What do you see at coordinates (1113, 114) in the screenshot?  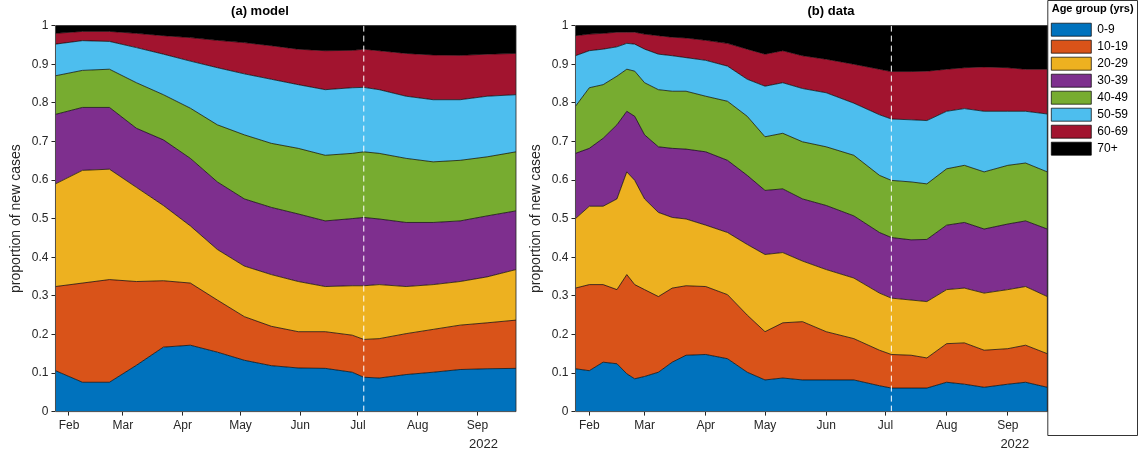 I see `legend-label: 50-59` at bounding box center [1113, 114].